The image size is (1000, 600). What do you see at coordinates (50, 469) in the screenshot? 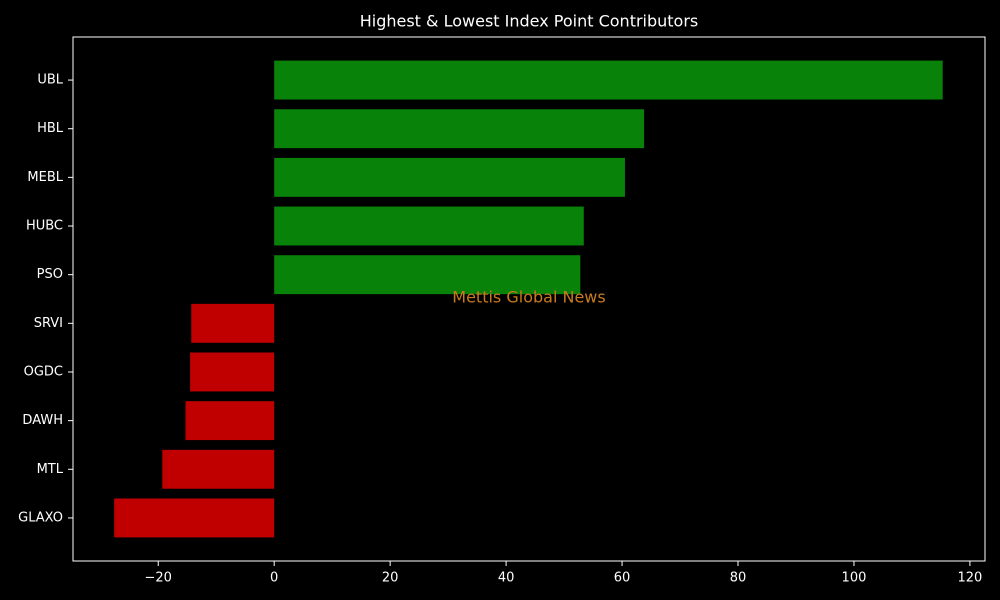
I see `y-tick-label: MTL` at bounding box center [50, 469].